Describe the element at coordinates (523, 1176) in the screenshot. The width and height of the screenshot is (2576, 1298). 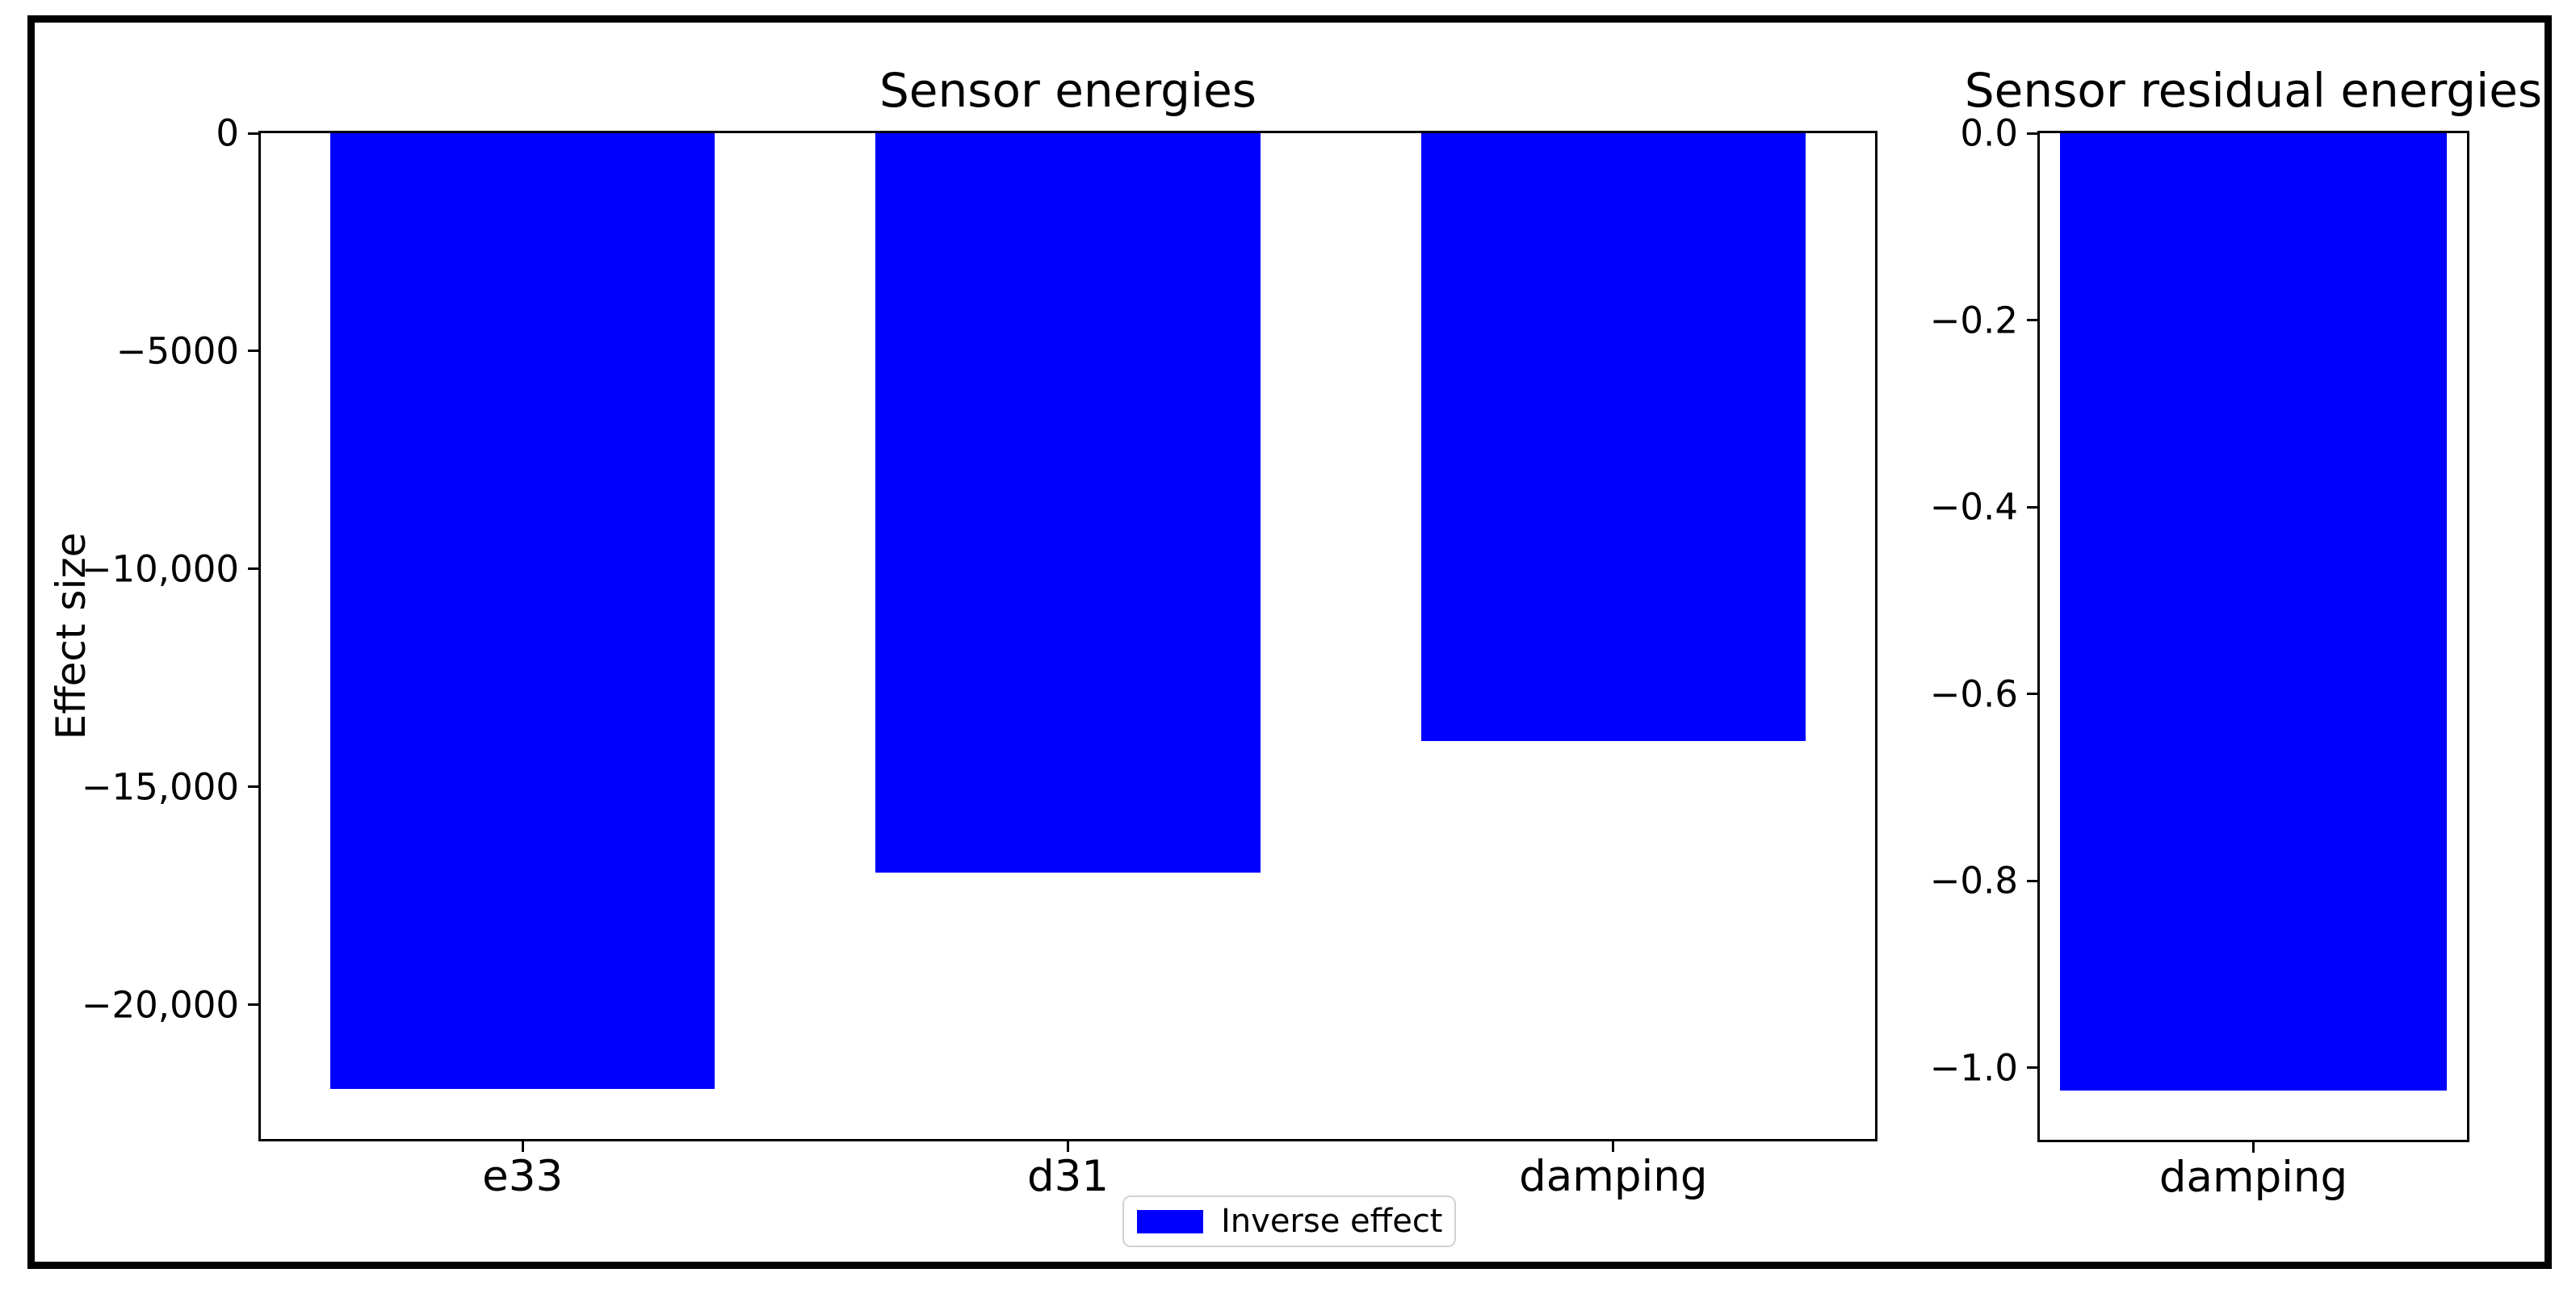
I see `x-tick-label: e33` at that location.